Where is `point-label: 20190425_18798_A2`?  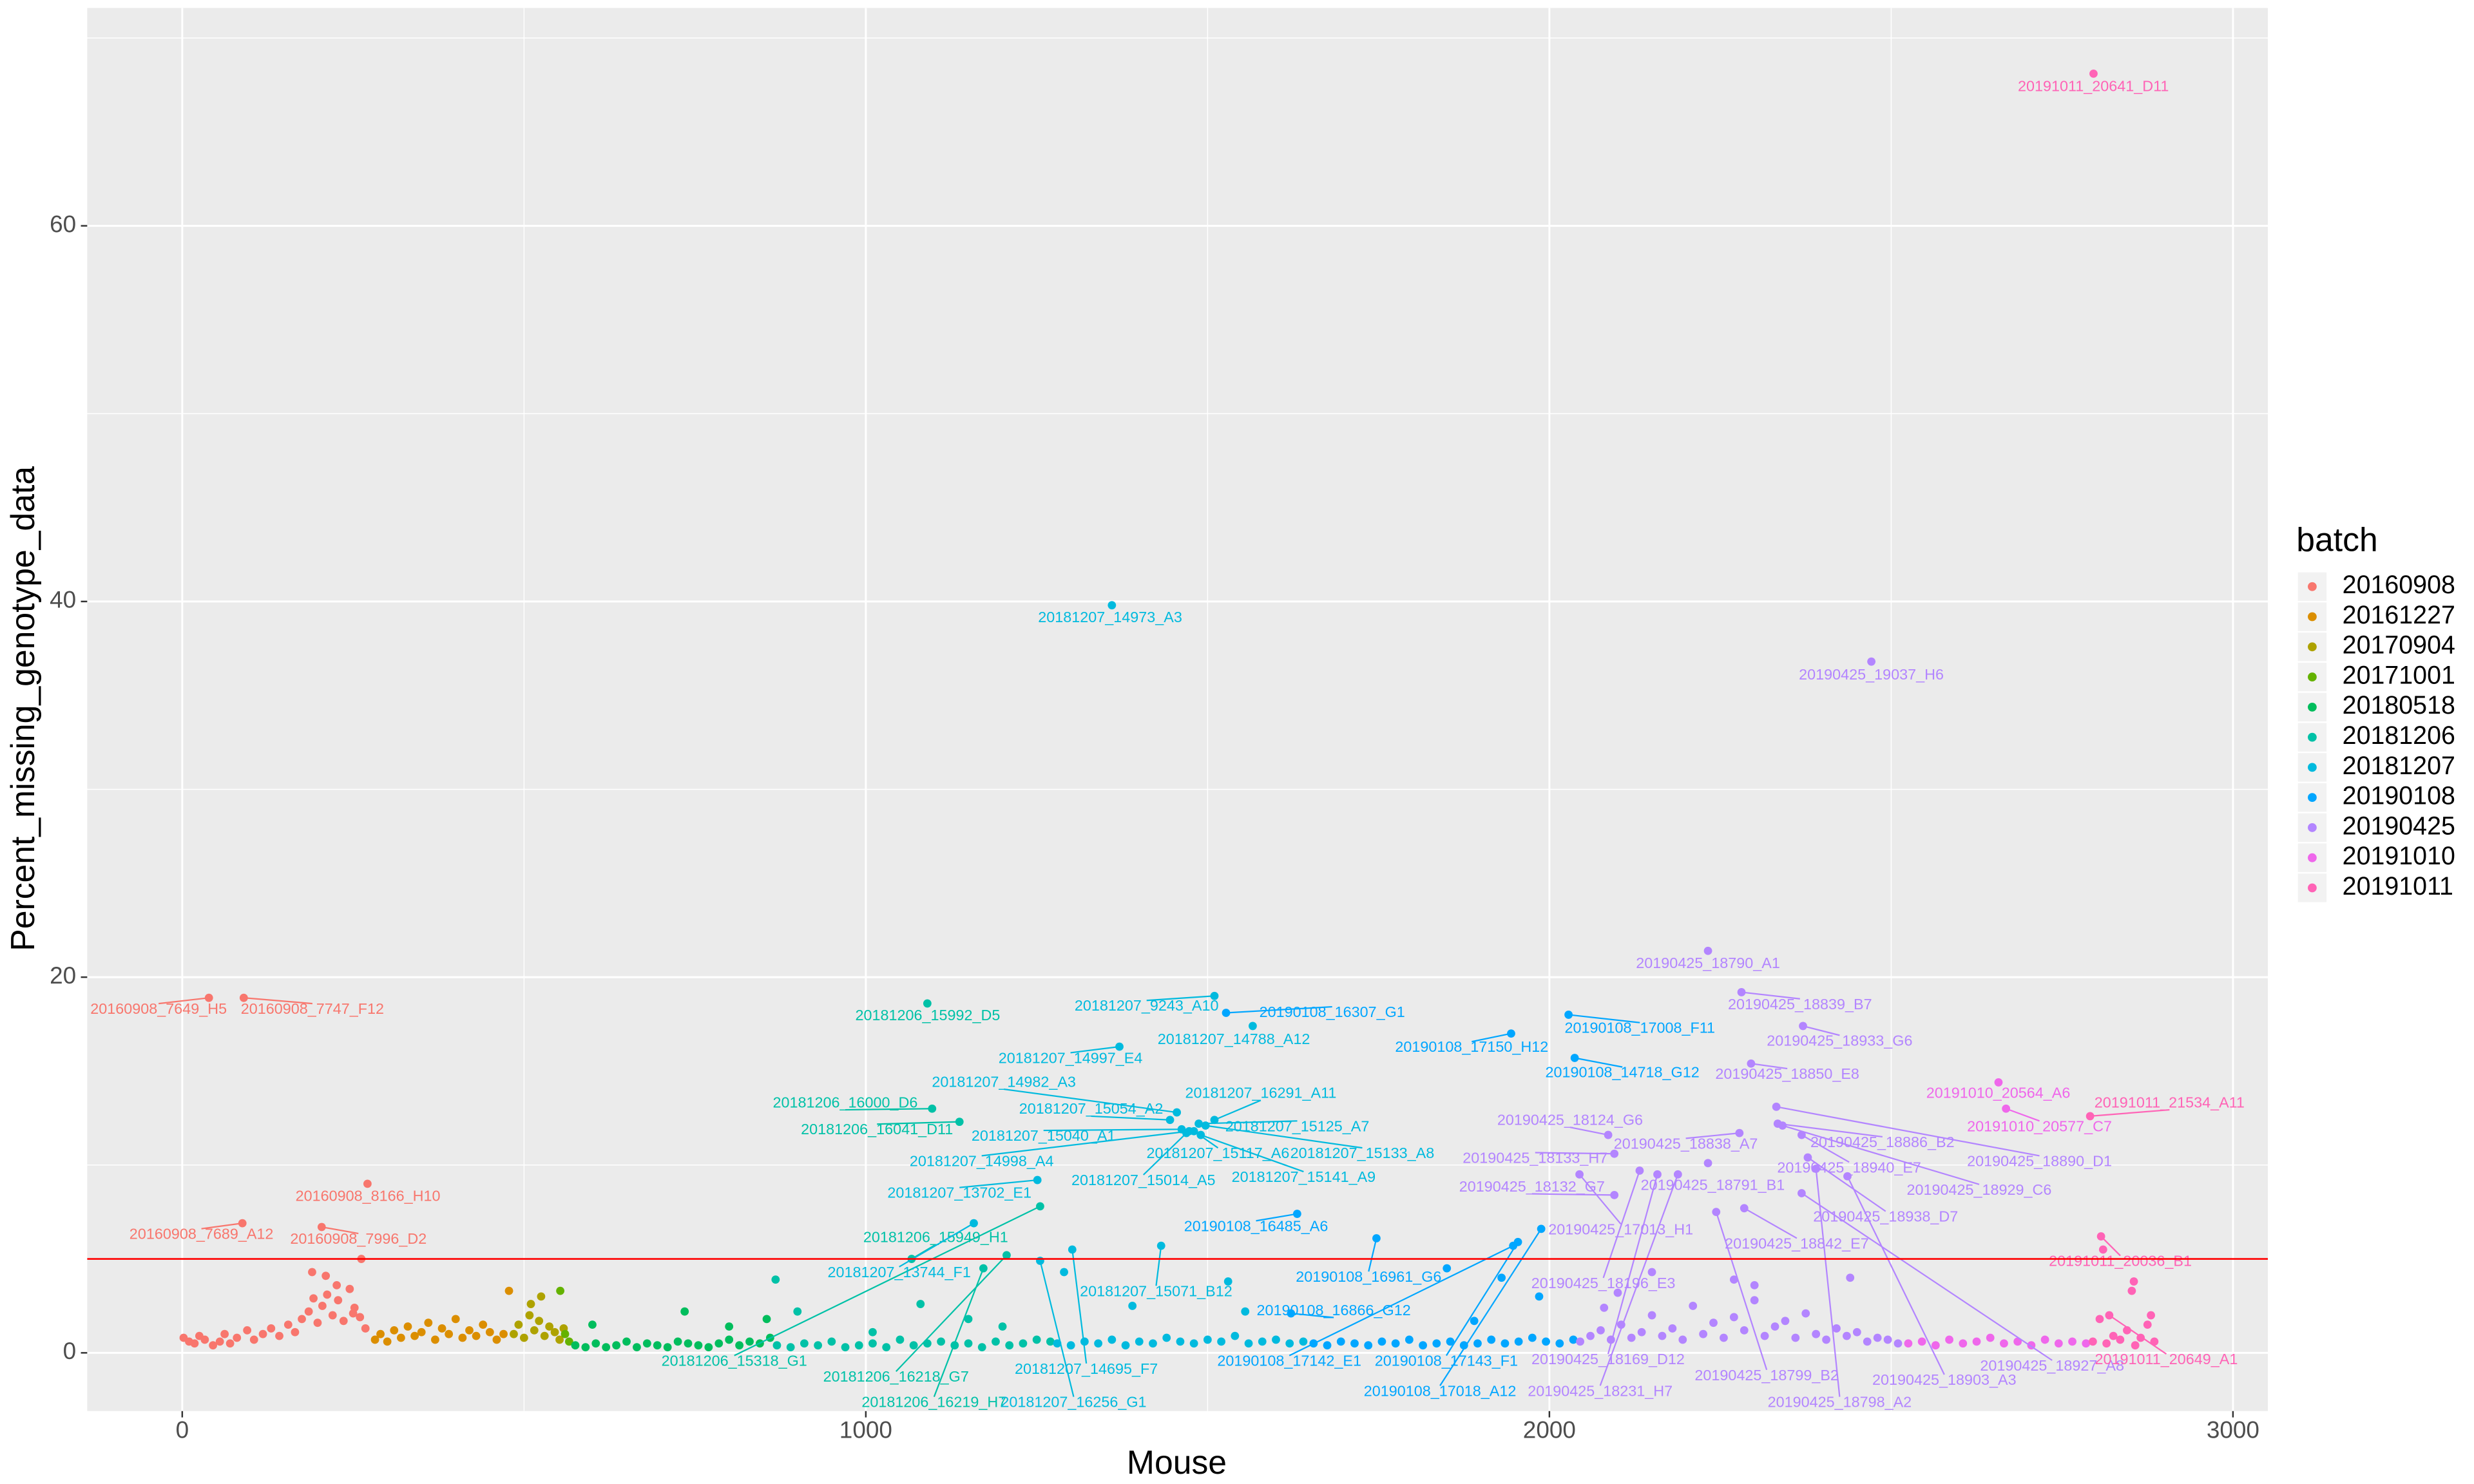
point-label: 20190425_18798_A2 is located at coordinates (1840, 1402).